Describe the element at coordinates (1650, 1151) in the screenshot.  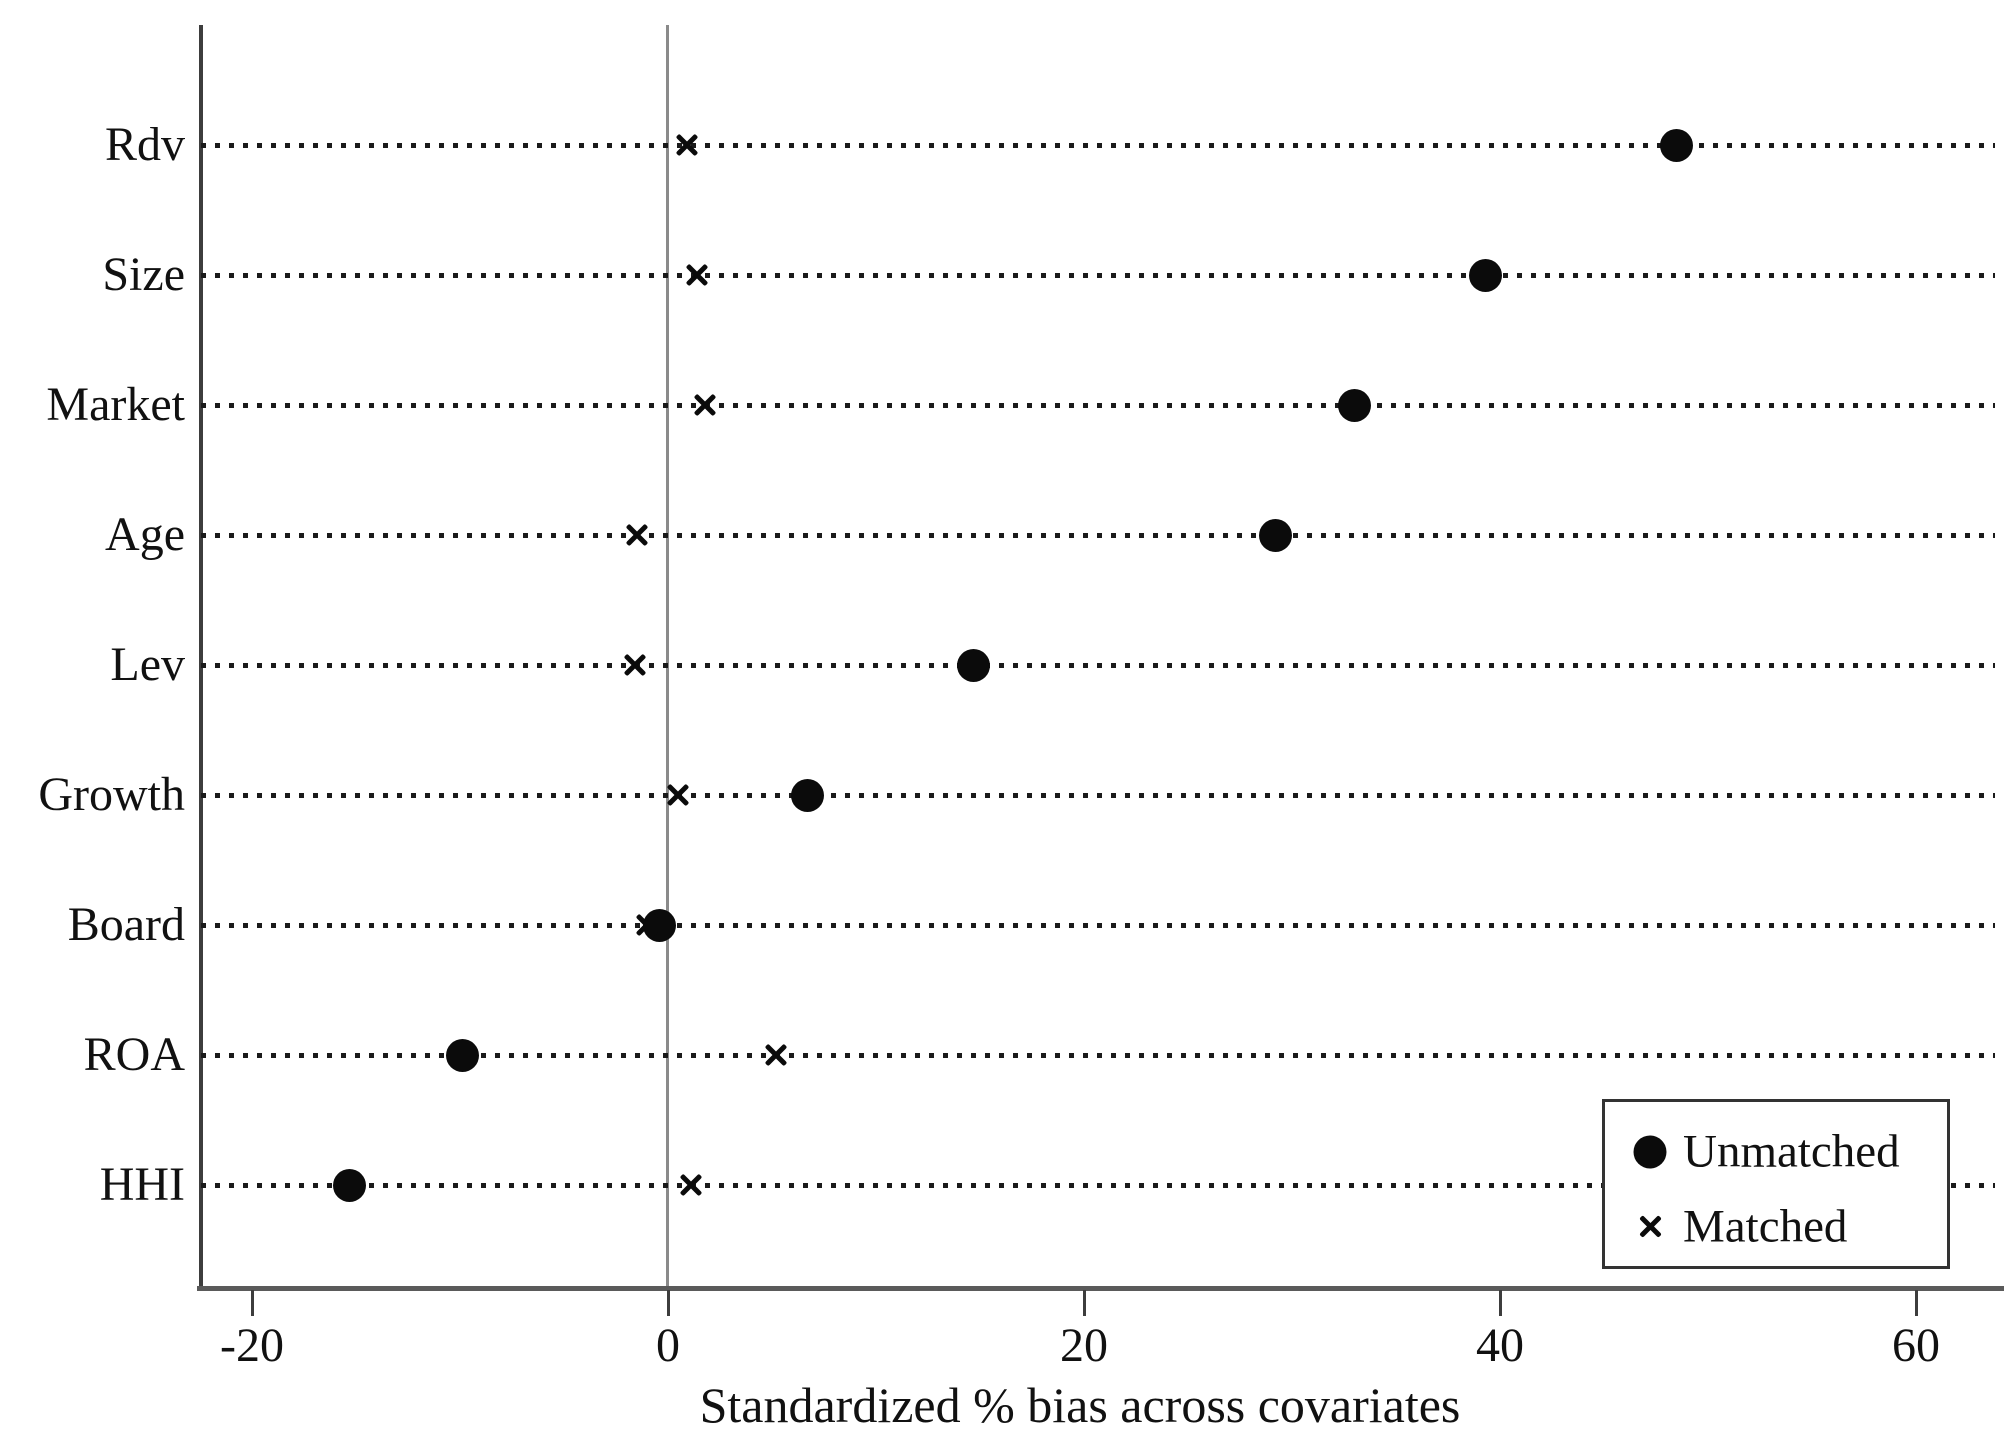
I see `unmatched-circle-icon` at that location.